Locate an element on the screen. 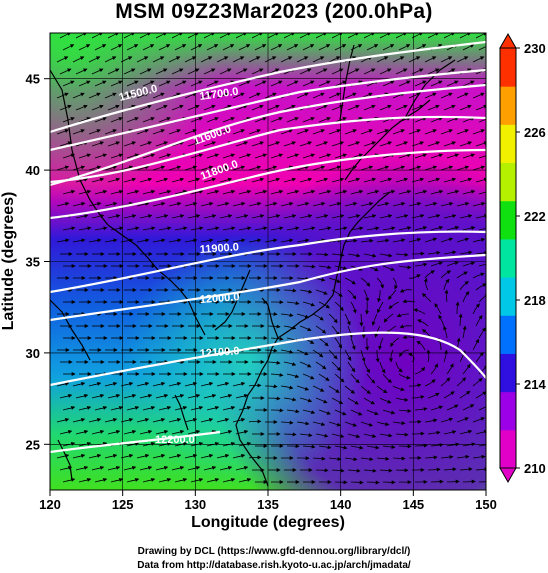  map-title: MSM 09Z23Mar2023 (200.0hPa) is located at coordinates (274, 11).